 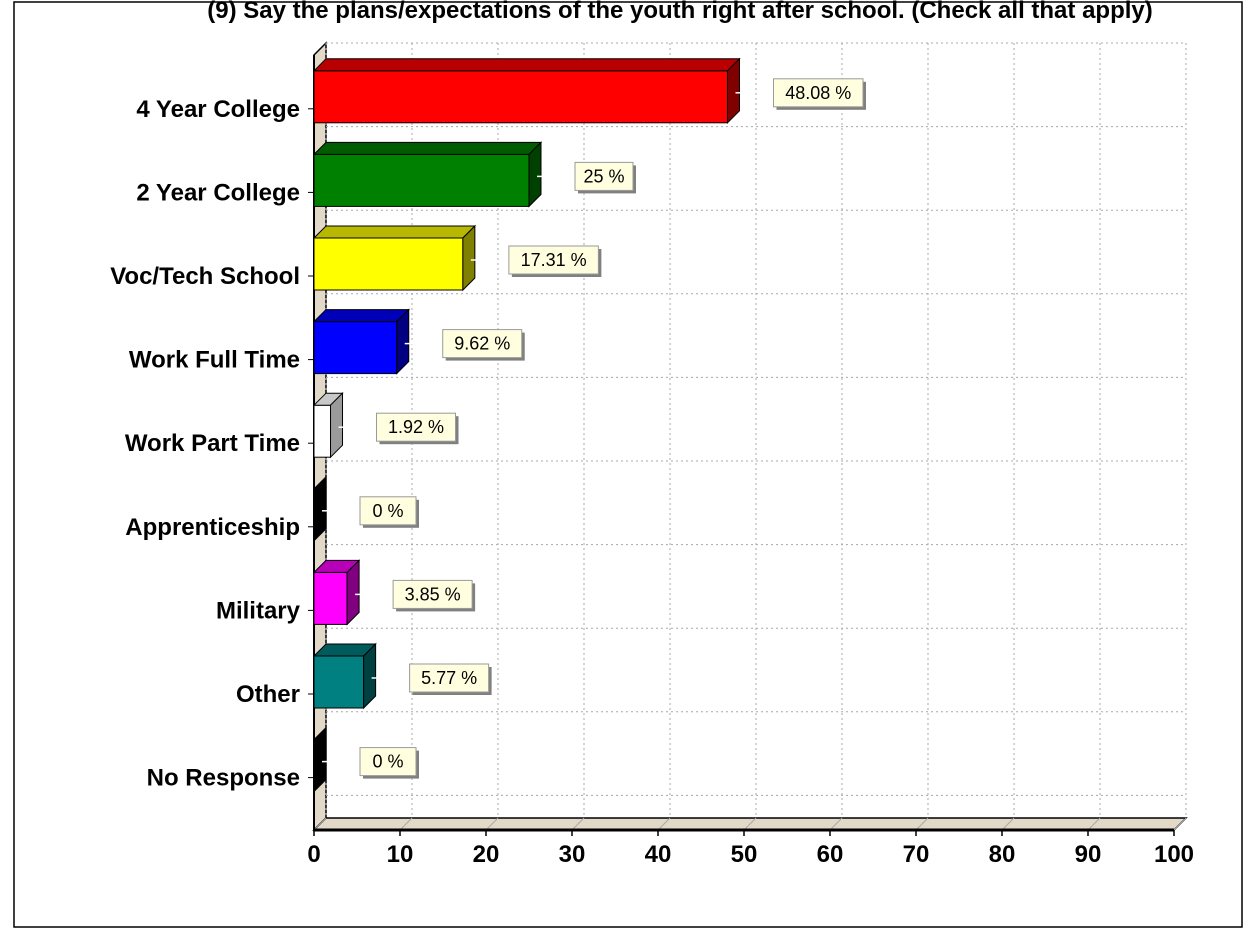 What do you see at coordinates (218, 192) in the screenshot?
I see `category-label: 2 Year College` at bounding box center [218, 192].